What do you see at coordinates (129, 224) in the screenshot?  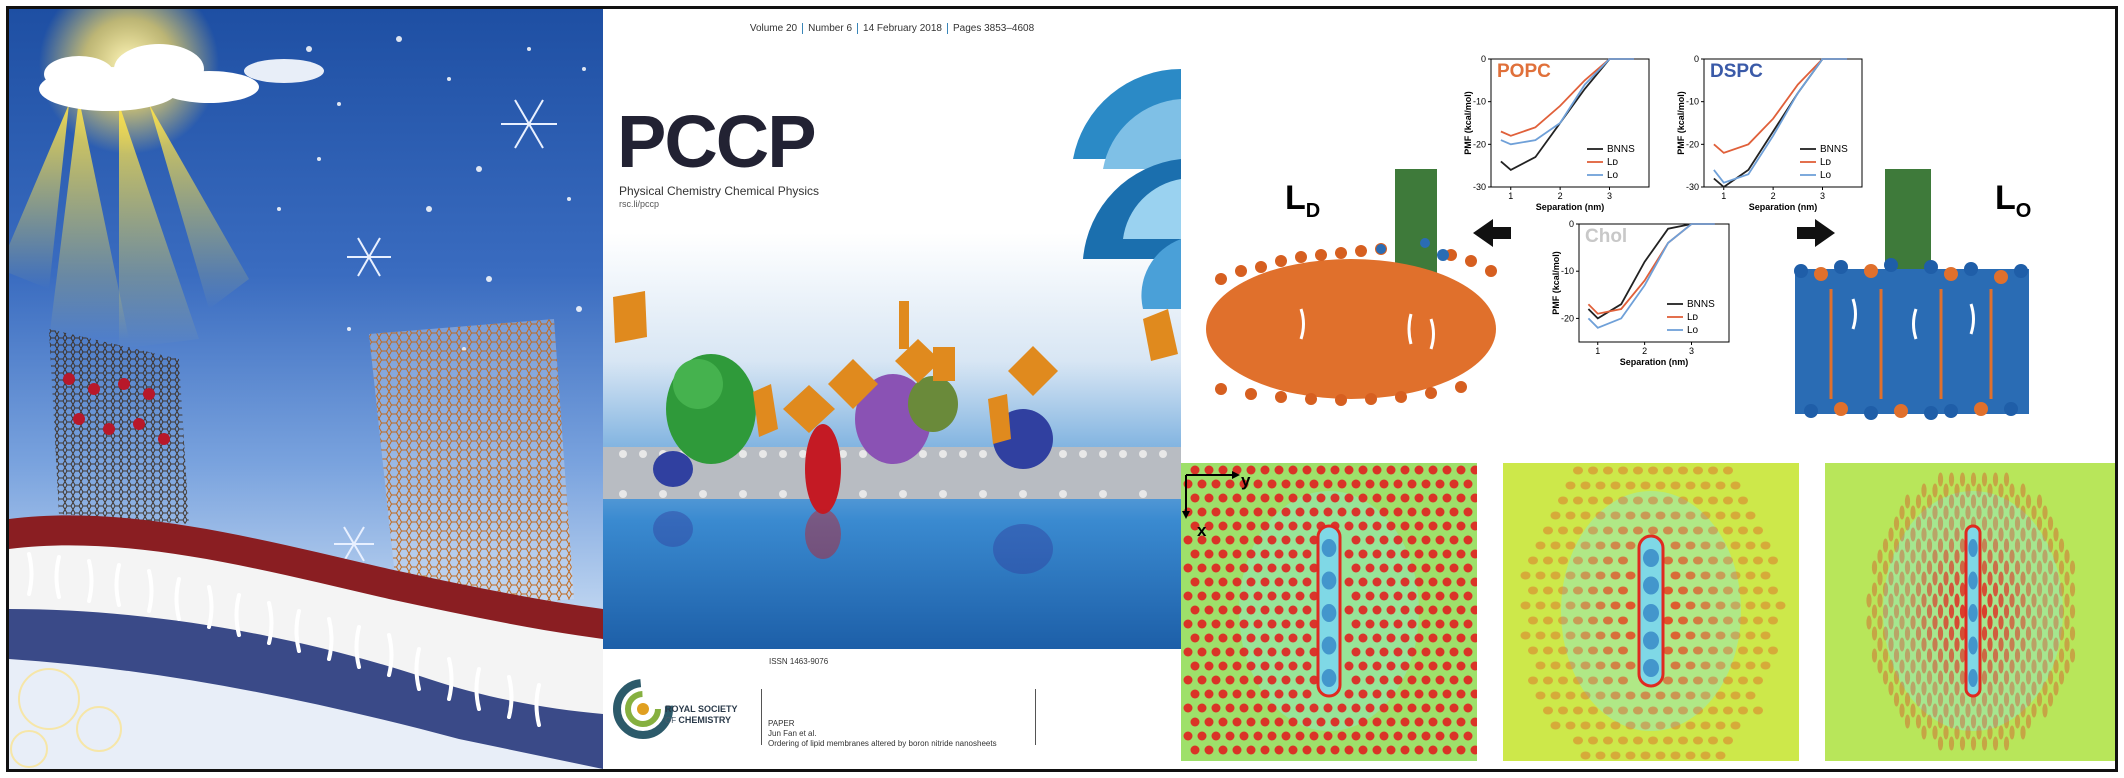 I see `sun-rays` at bounding box center [129, 224].